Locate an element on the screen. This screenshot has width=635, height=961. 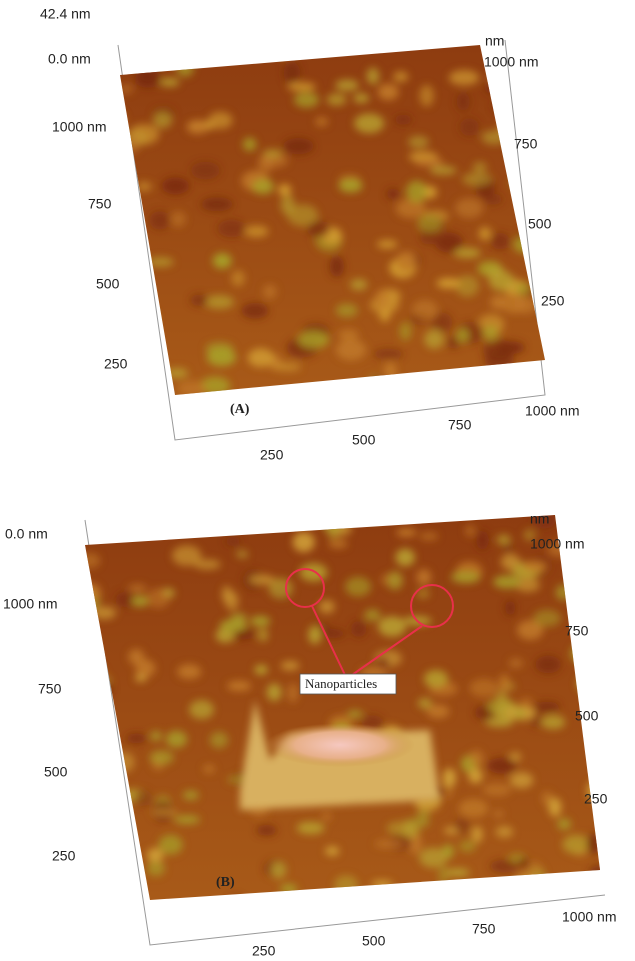
right-unit: nm is located at coordinates (539, 519).